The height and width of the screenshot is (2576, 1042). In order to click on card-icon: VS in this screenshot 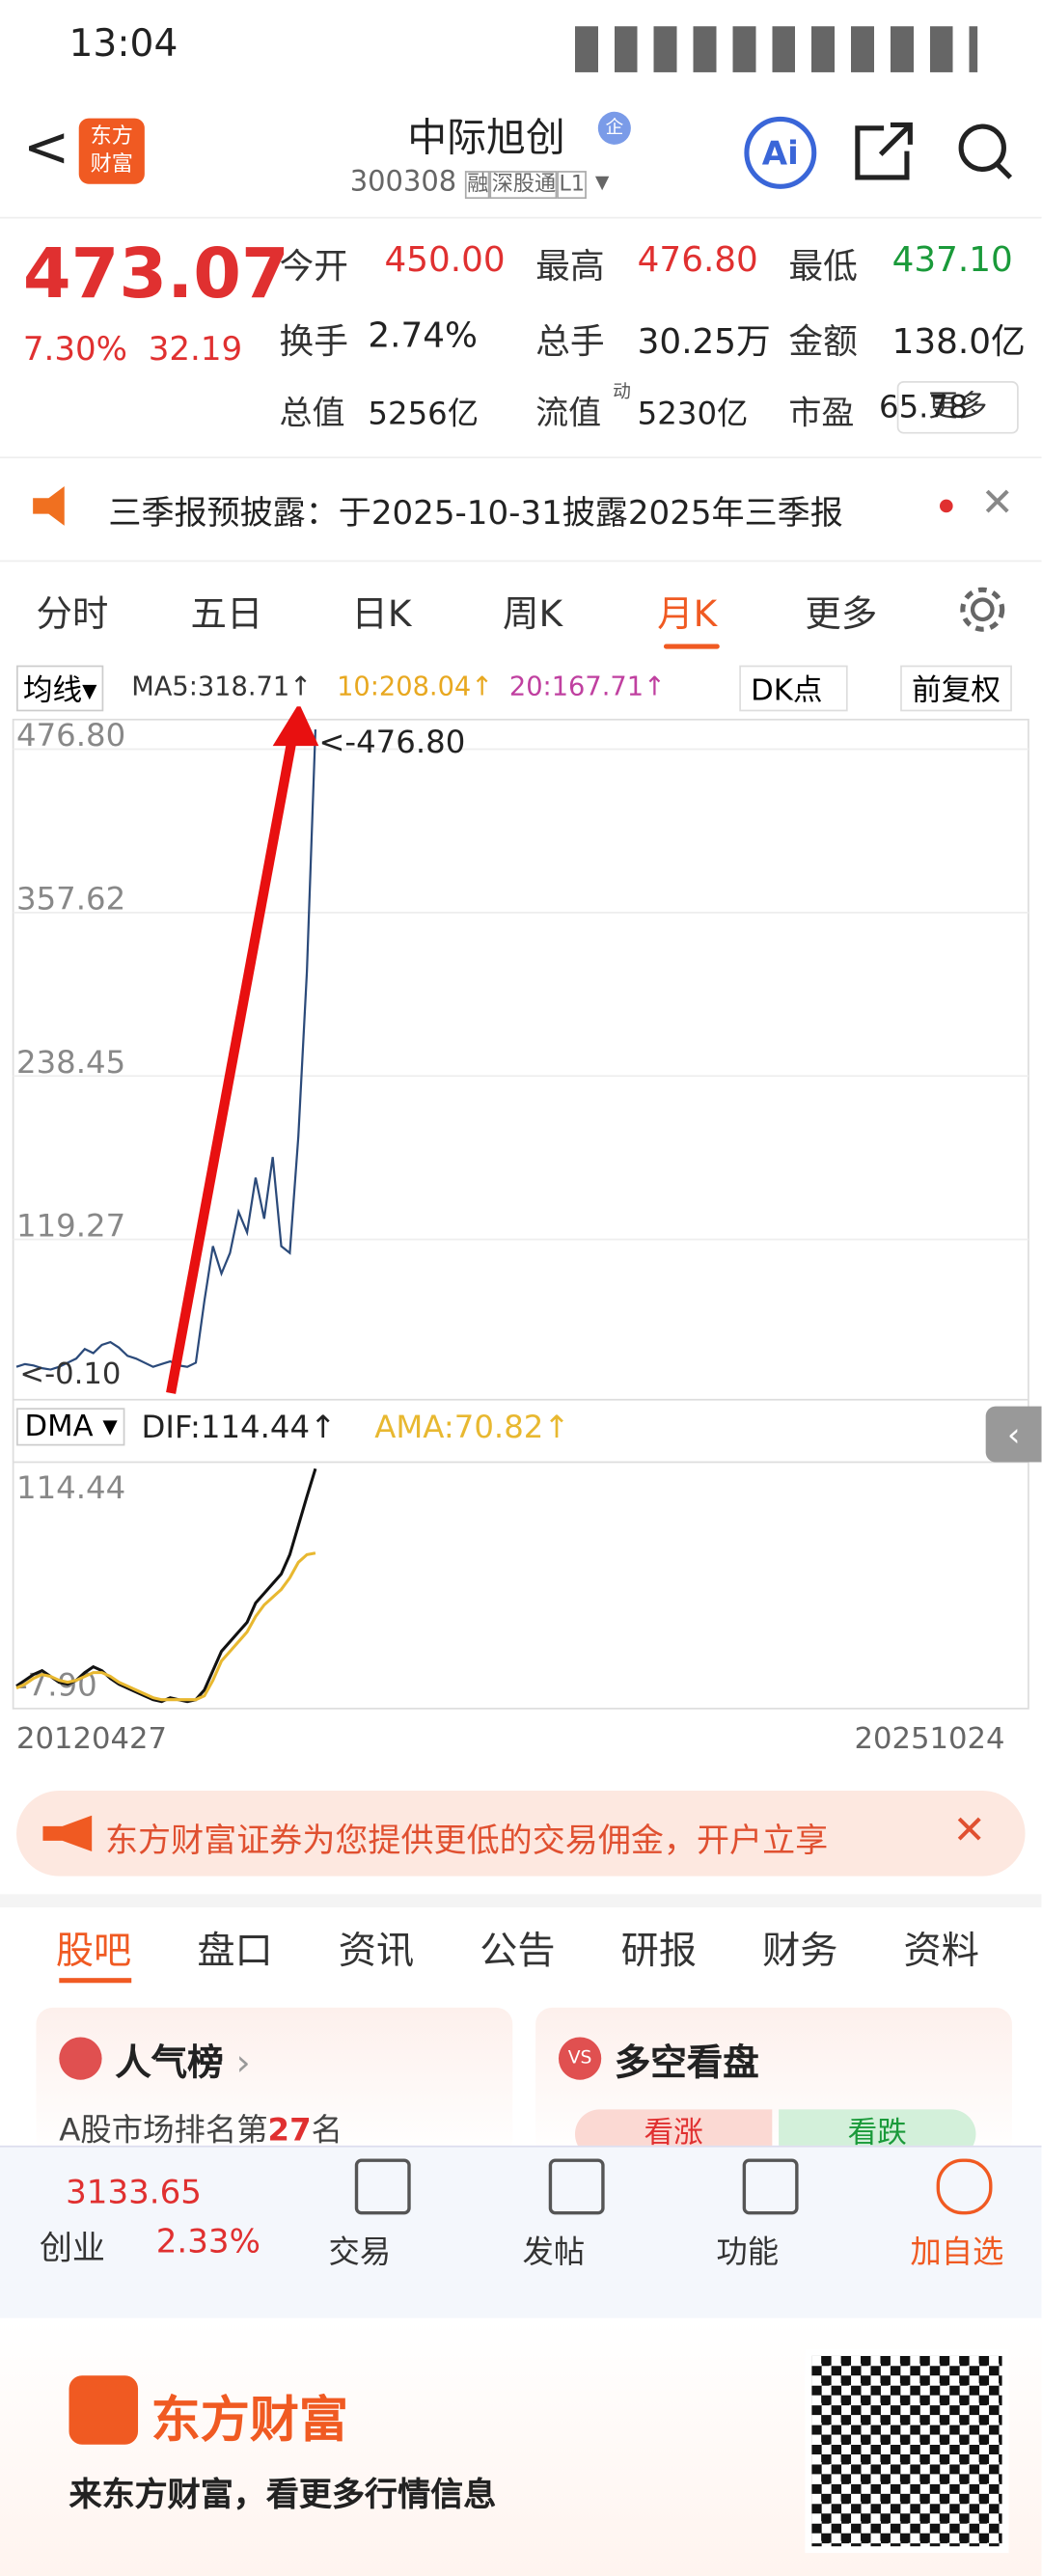, I will do `click(580, 2058)`.